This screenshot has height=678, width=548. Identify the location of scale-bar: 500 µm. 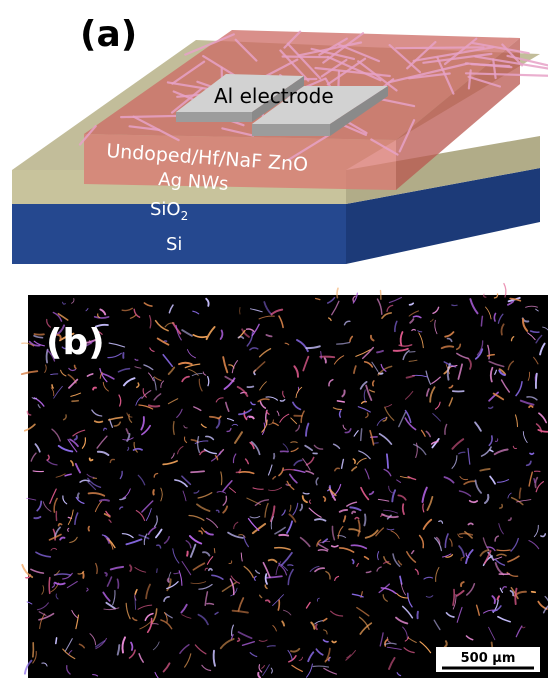
(488, 659).